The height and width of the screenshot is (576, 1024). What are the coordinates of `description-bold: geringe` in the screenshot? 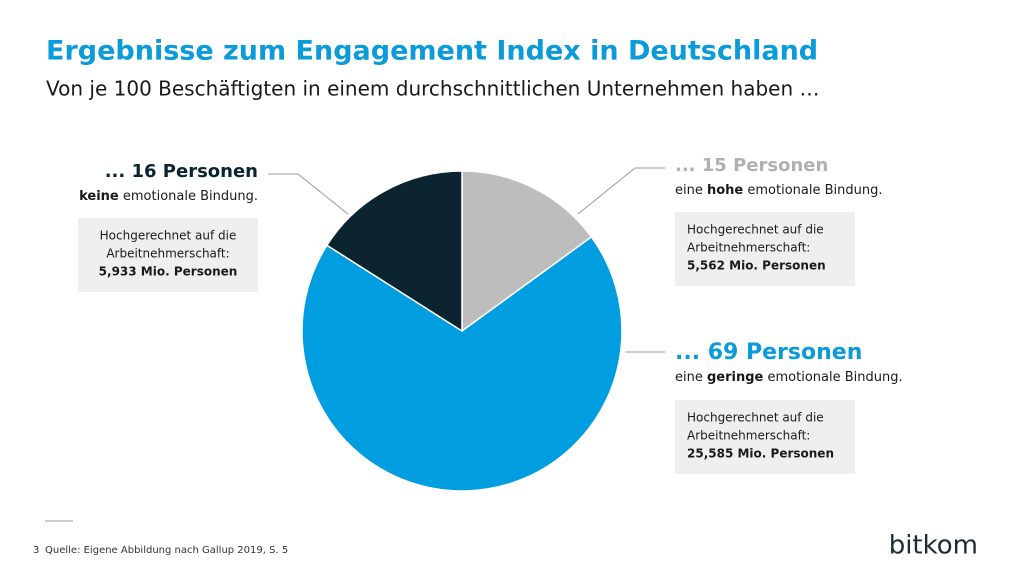 It's located at (735, 377).